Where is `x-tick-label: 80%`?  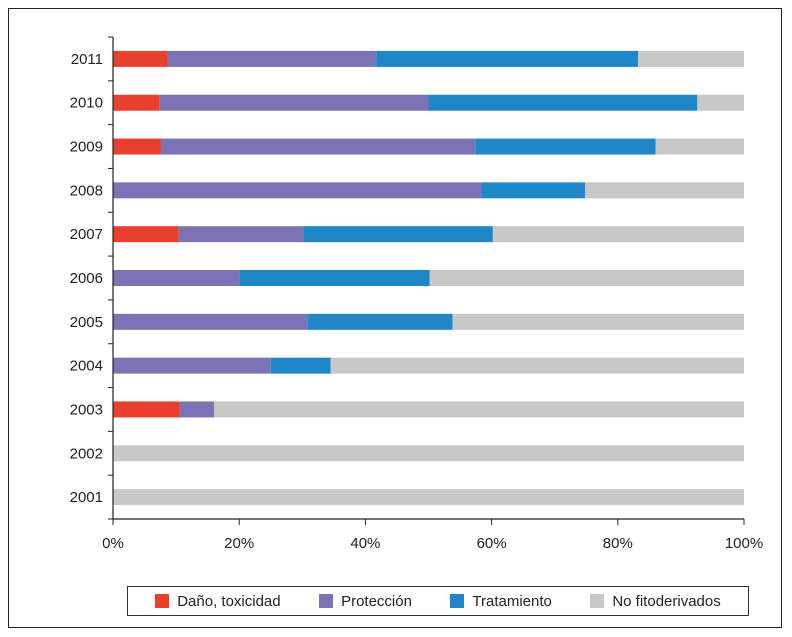
x-tick-label: 80% is located at coordinates (618, 543).